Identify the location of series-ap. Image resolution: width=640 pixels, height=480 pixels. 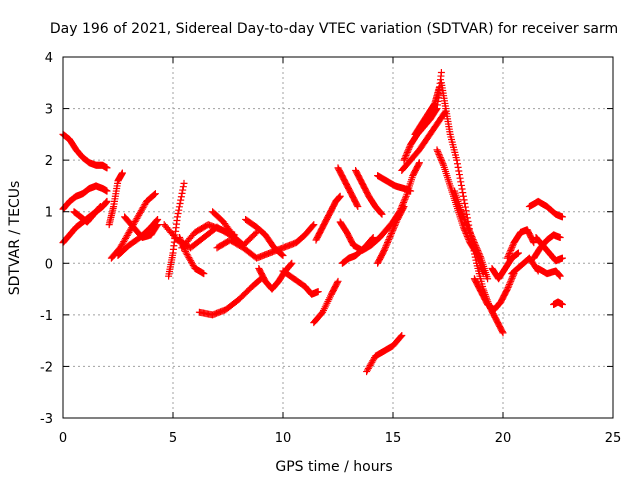
(549, 249).